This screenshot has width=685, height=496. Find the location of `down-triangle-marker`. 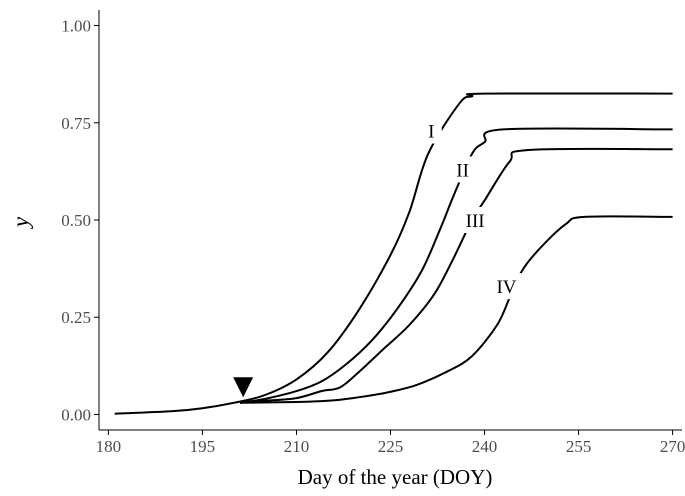

down-triangle-marker is located at coordinates (243, 387).